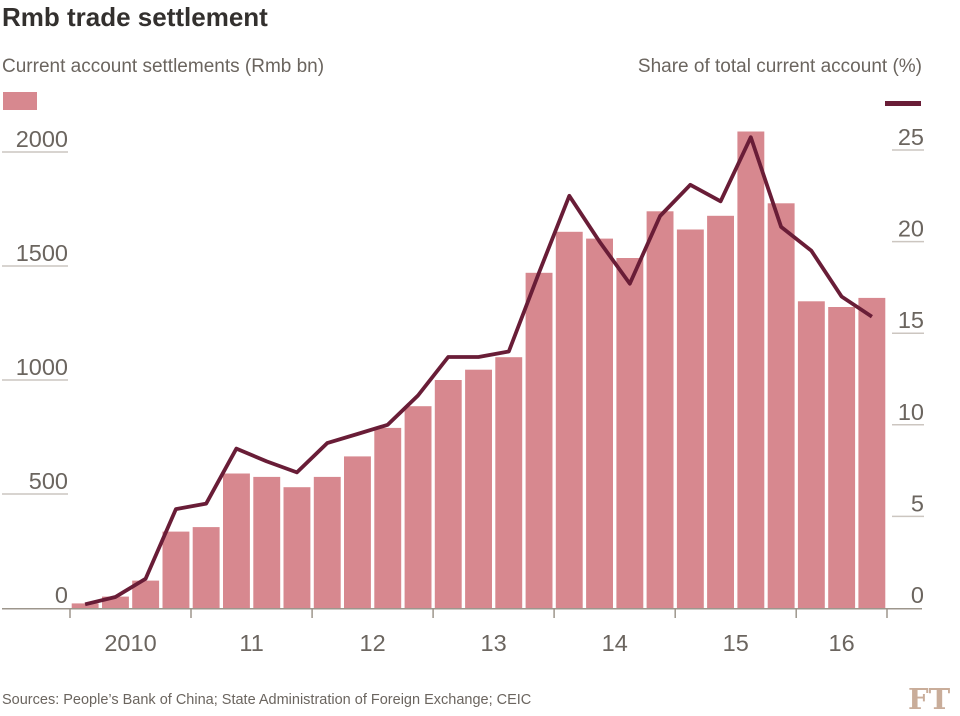 Image resolution: width=960 pixels, height=716 pixels. Describe the element at coordinates (569, 420) in the screenshot. I see `bar-2014-q1` at that location.